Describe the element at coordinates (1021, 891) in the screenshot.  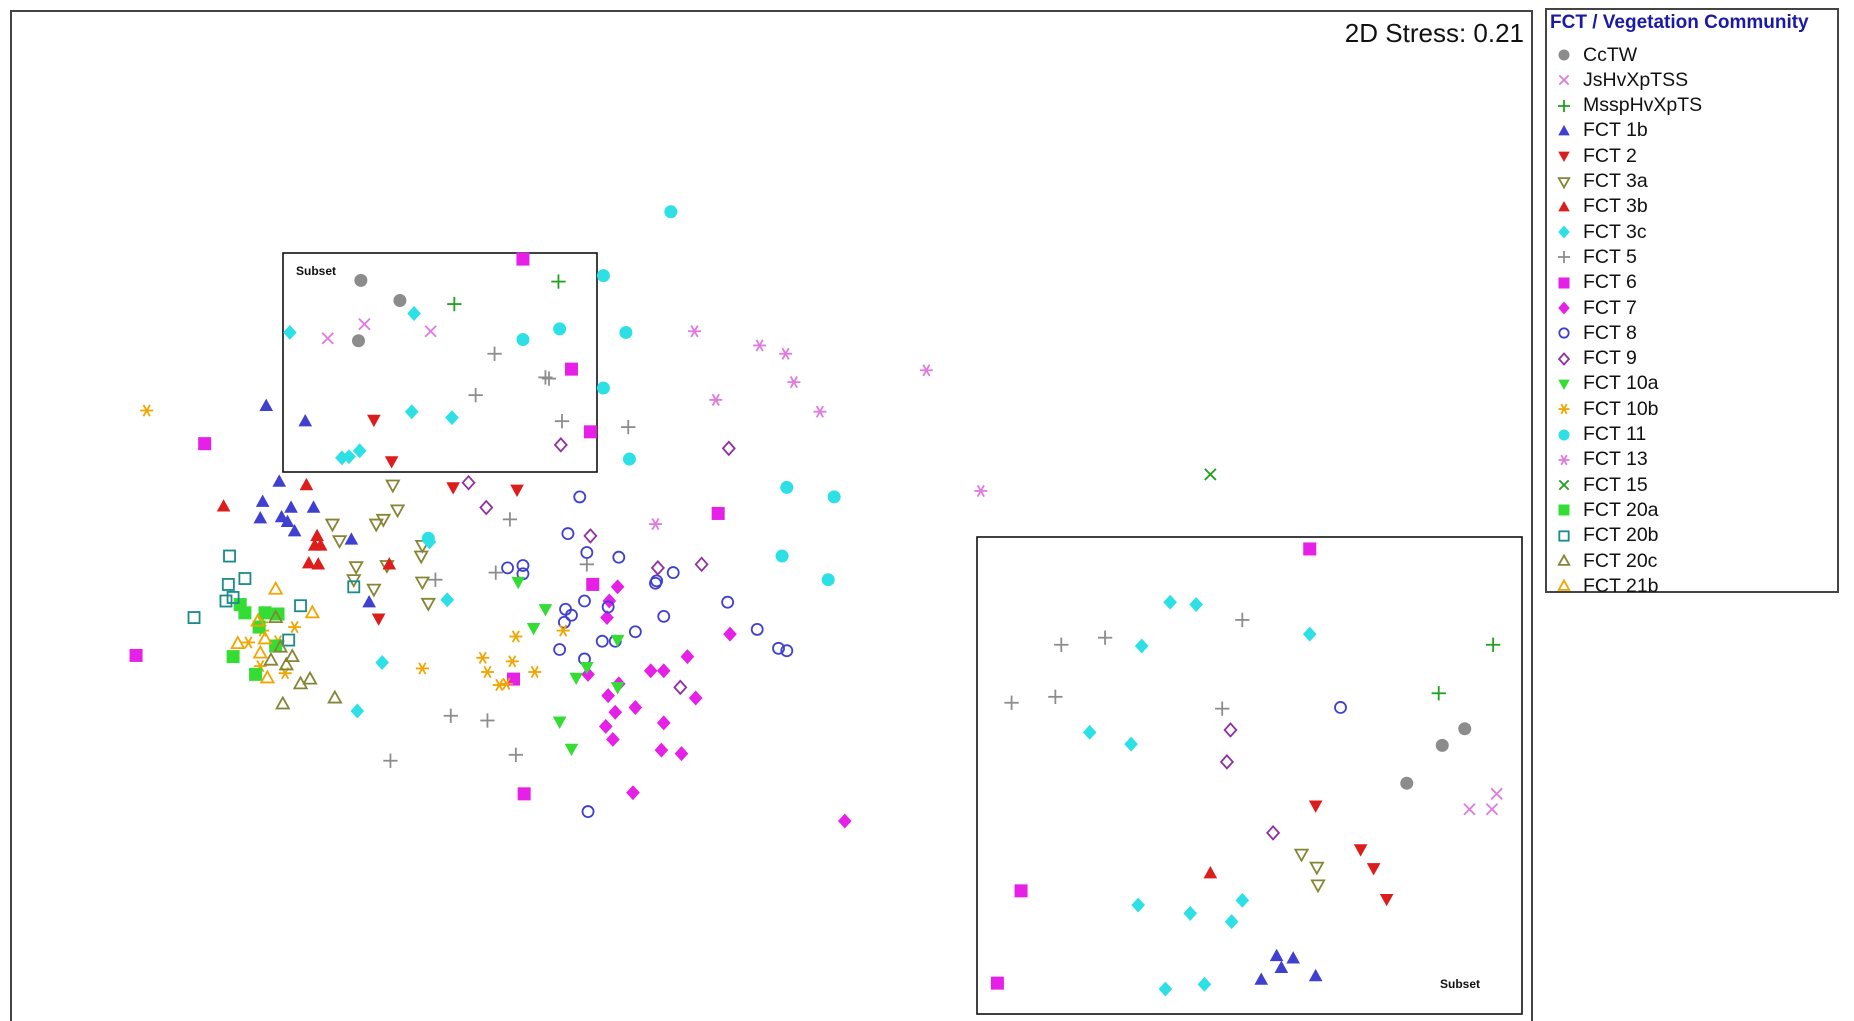
I see `point-fct-6-subset` at that location.